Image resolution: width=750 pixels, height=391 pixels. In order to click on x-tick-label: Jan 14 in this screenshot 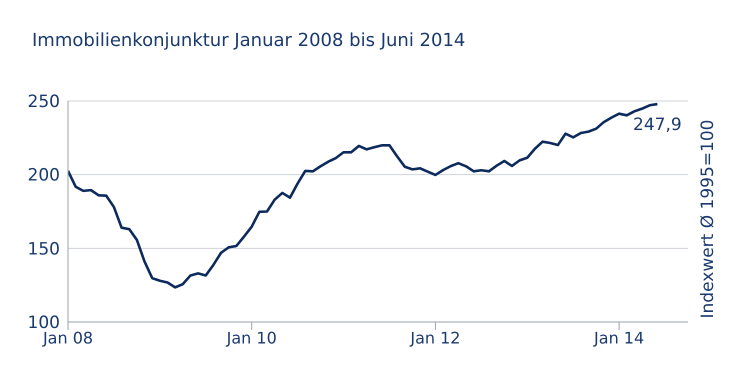, I will do `click(618, 338)`.